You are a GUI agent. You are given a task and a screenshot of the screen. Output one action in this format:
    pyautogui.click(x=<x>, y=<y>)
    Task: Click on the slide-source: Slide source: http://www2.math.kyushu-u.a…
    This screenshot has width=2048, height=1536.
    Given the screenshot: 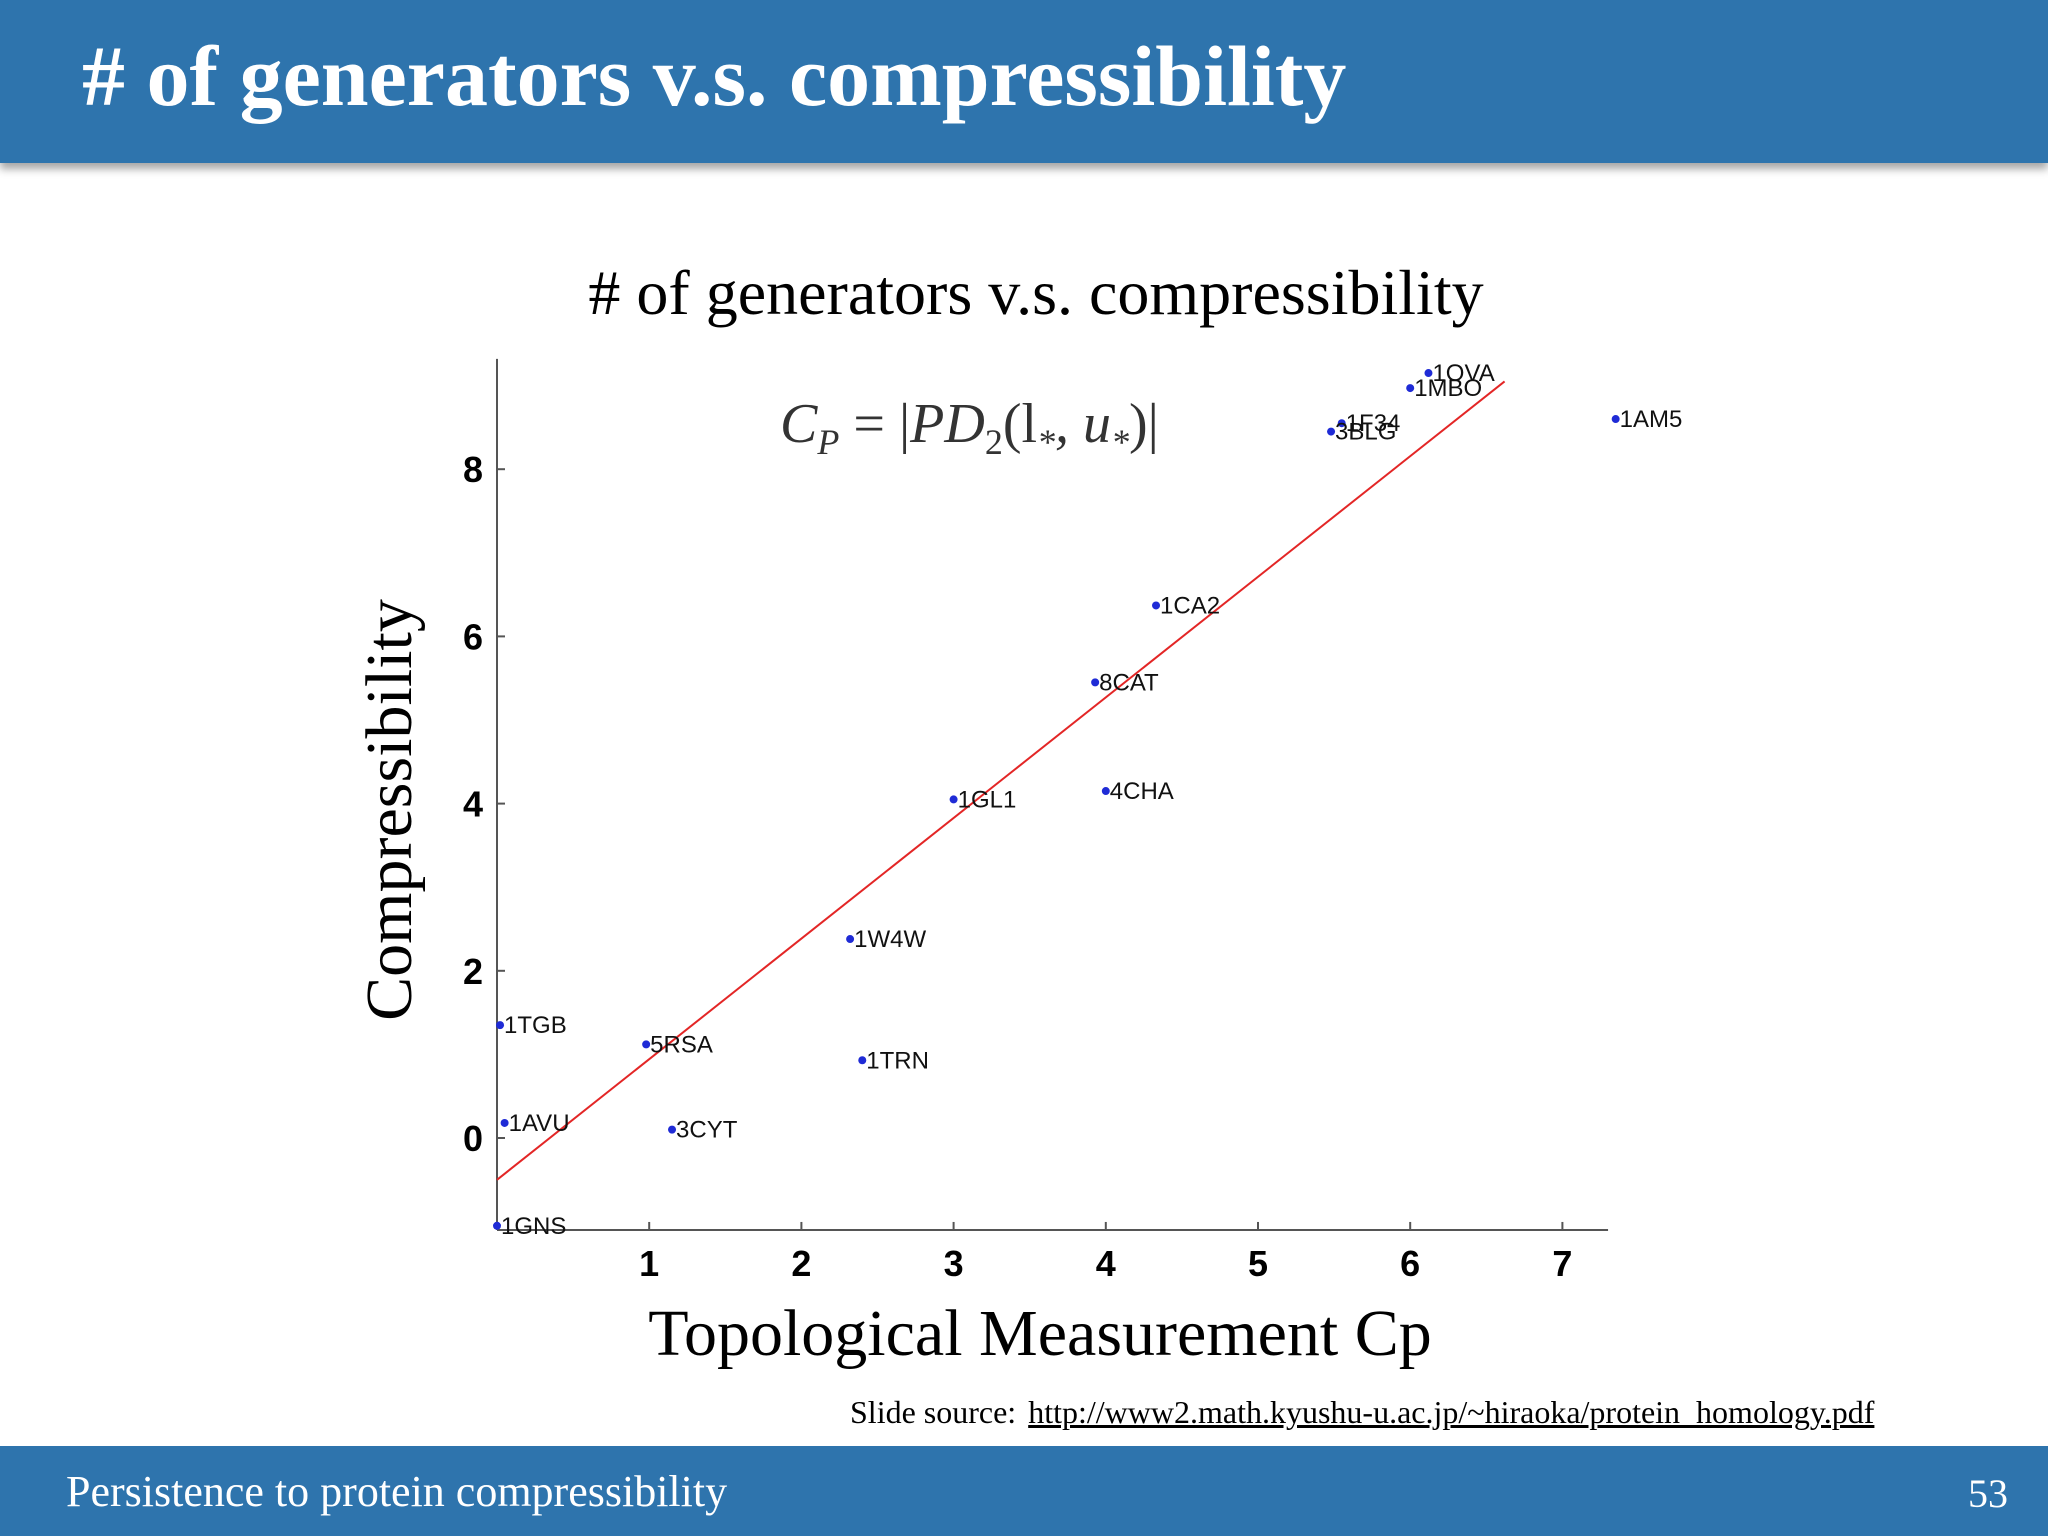 What is the action you would take?
    pyautogui.click(x=1362, y=1412)
    